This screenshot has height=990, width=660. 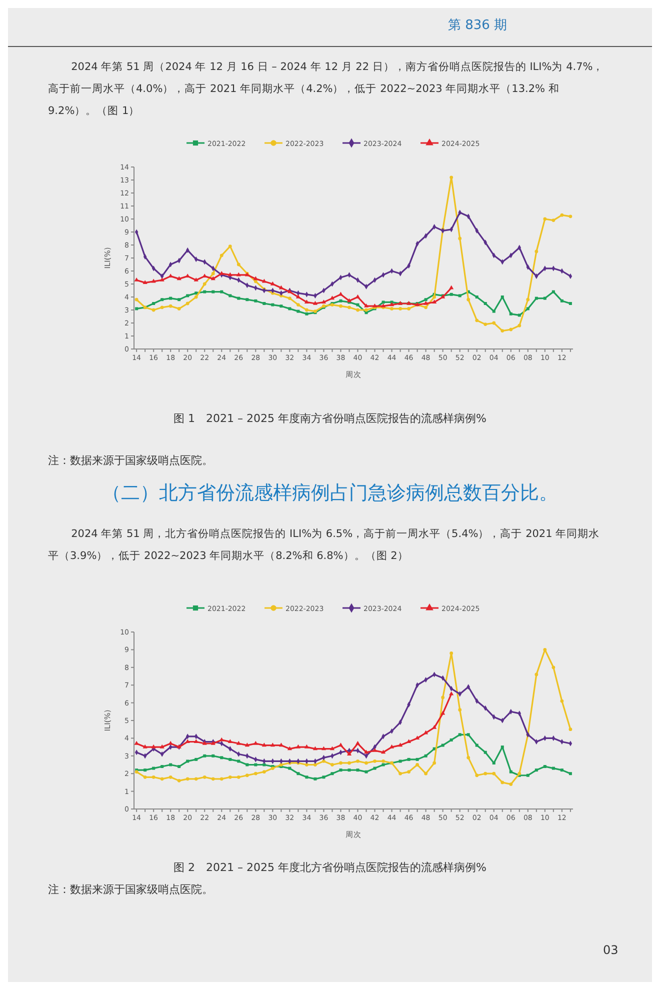 I want to click on line-series, so click(x=353, y=717).